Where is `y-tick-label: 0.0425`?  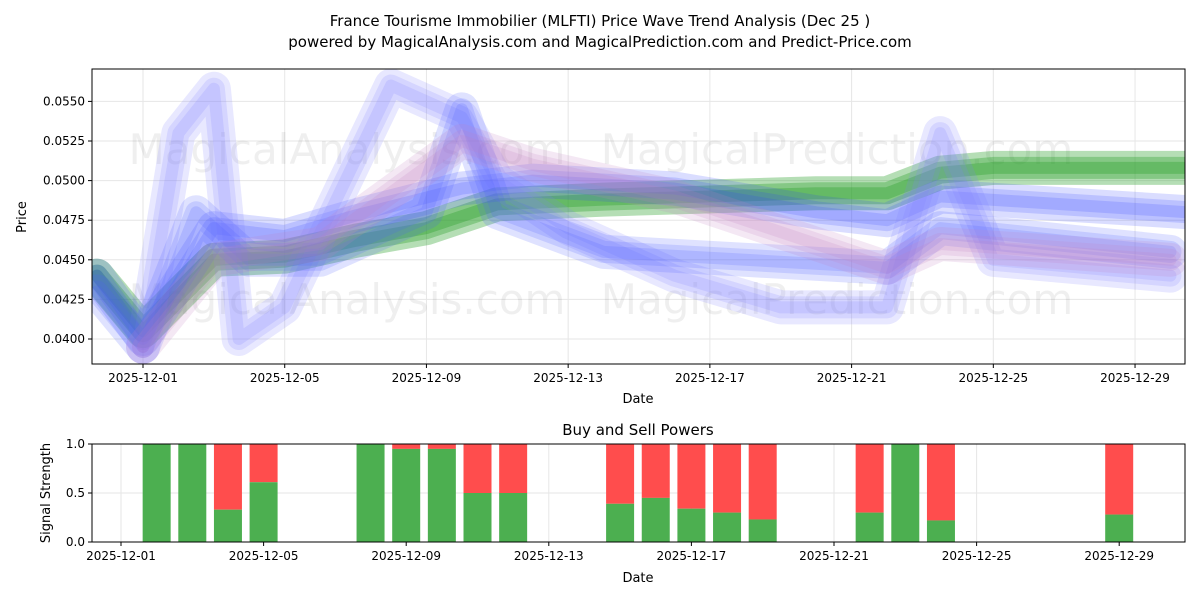 y-tick-label: 0.0425 is located at coordinates (64, 299).